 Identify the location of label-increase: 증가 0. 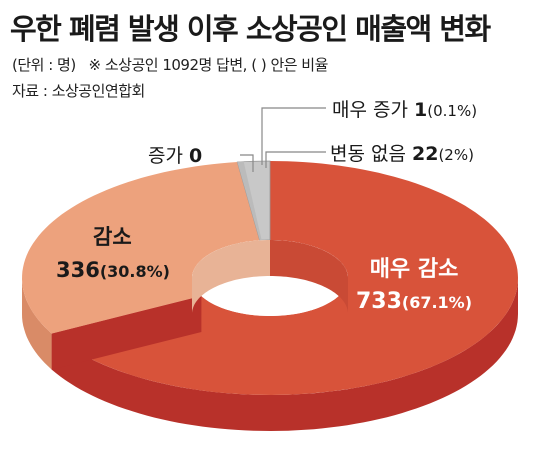
(175, 156).